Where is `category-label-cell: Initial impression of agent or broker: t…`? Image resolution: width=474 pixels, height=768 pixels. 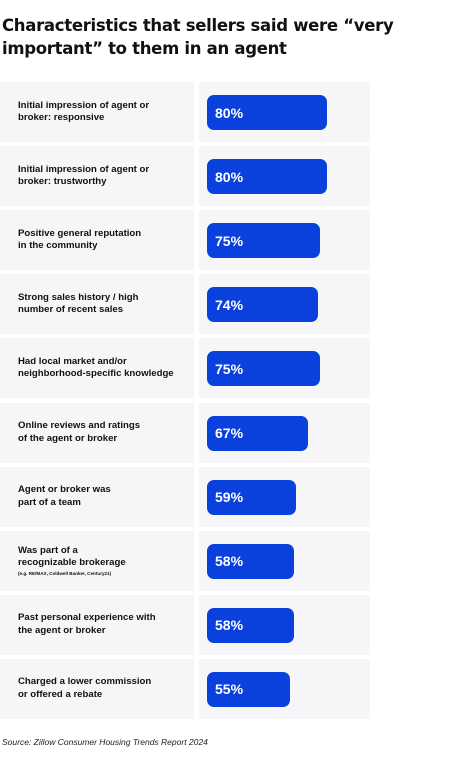
category-label-cell: Initial impression of agent or broker: t… is located at coordinates (97, 176).